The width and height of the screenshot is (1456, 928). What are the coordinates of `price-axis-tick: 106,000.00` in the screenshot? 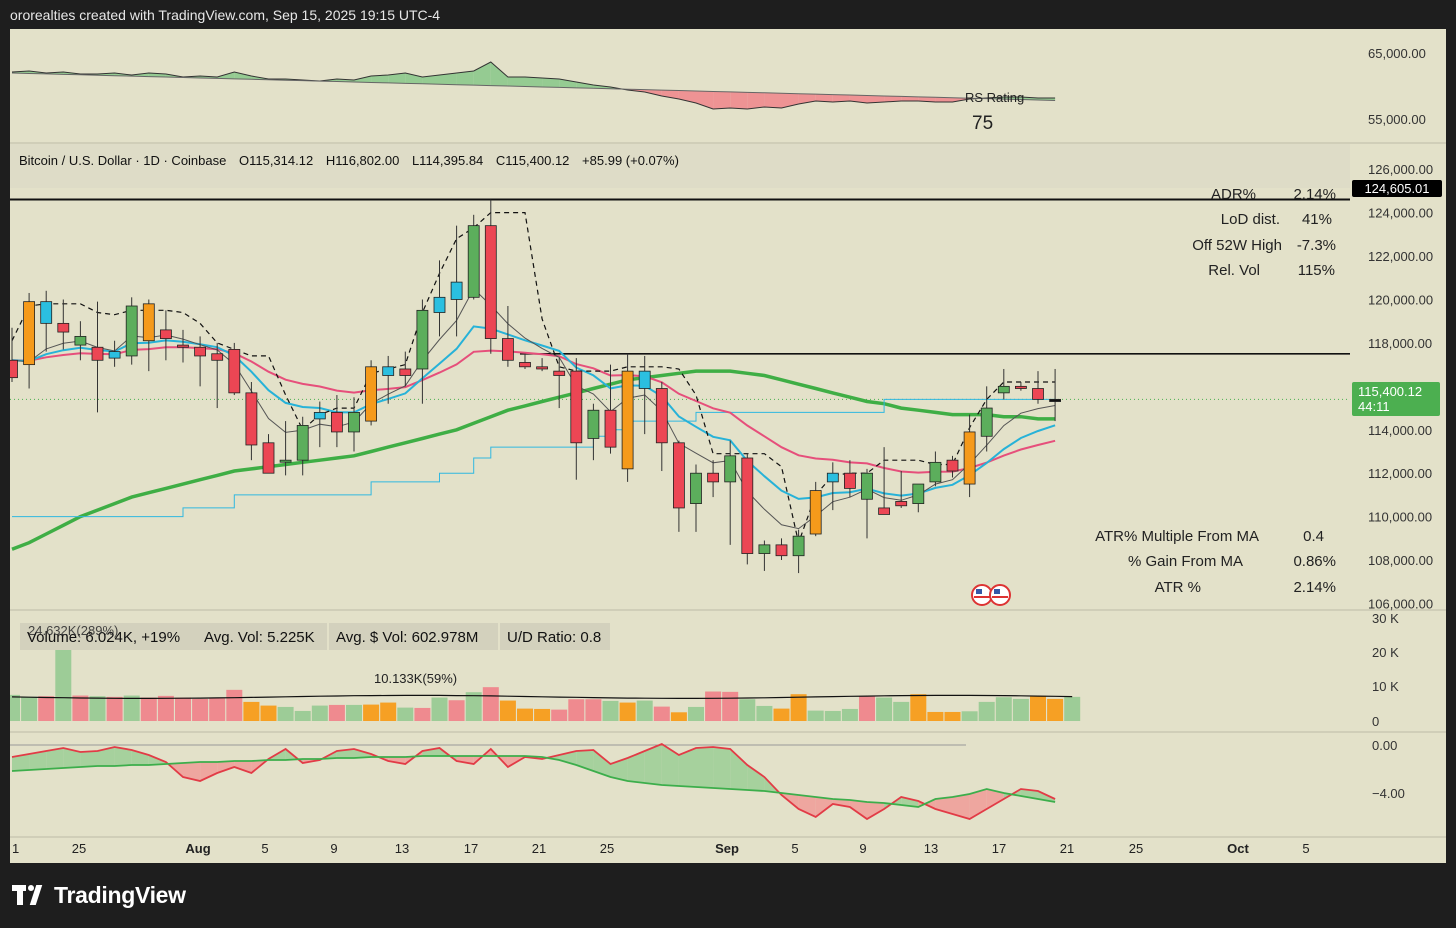 It's located at (1400, 603).